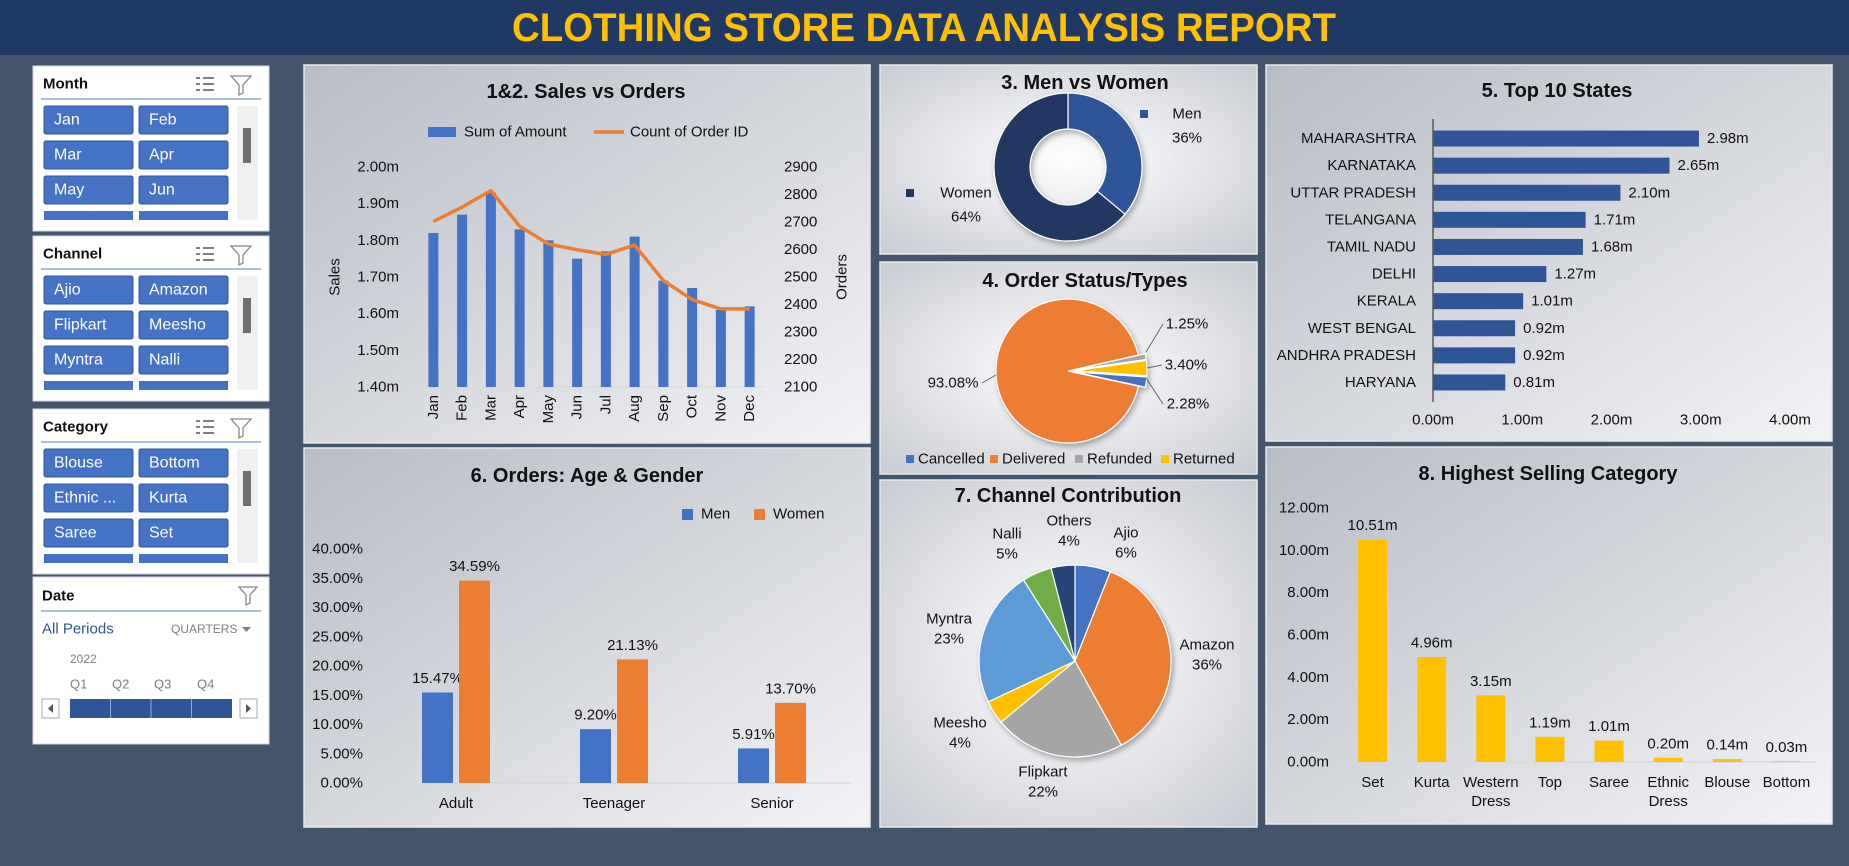 The height and width of the screenshot is (866, 1849). I want to click on x-tick-label: Jun, so click(577, 407).